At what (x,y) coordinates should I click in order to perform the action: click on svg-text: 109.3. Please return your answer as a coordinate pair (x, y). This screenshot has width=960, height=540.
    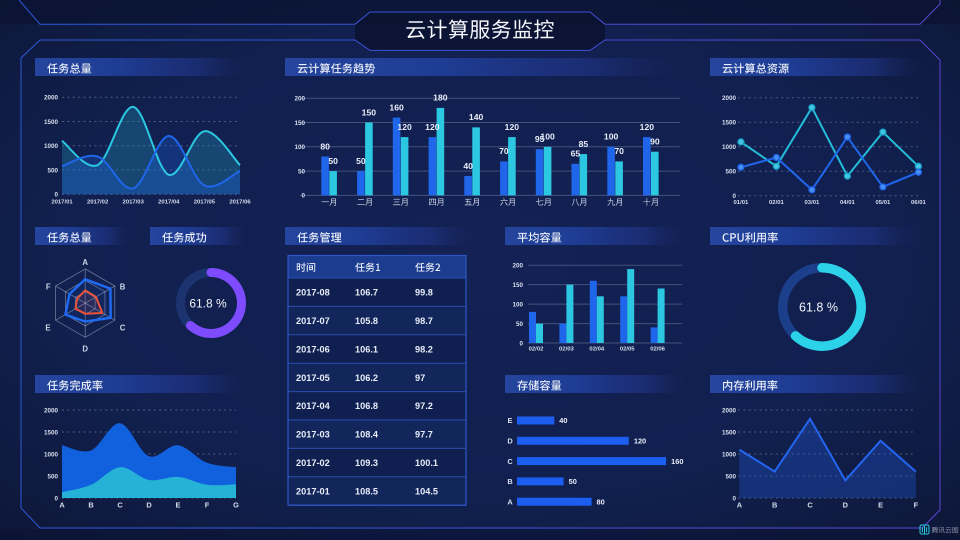
    Looking at the image, I should click on (366, 463).